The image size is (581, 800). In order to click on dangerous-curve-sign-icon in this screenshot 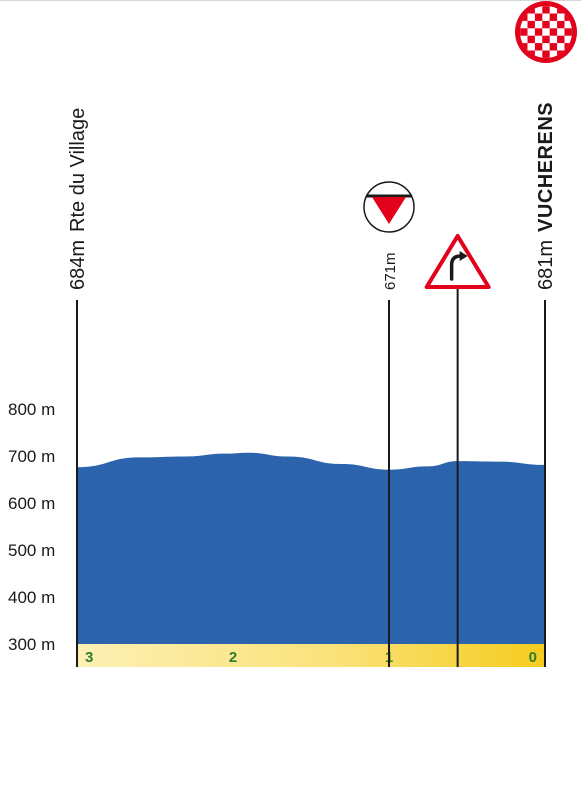, I will do `click(457, 261)`.